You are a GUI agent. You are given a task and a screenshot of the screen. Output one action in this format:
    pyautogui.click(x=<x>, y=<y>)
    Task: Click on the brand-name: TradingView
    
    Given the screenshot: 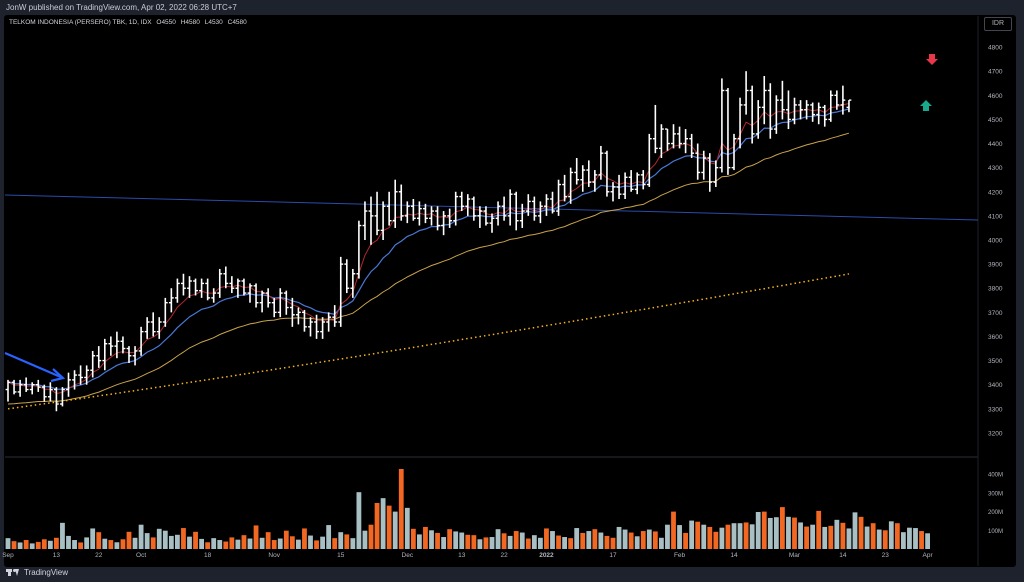 What is the action you would take?
    pyautogui.click(x=46, y=572)
    